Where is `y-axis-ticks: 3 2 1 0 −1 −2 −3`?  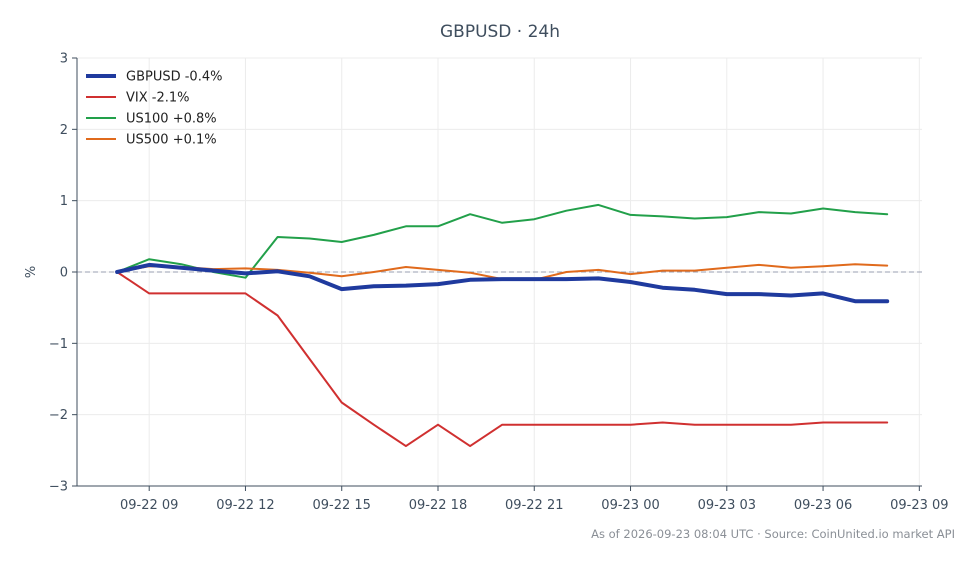 y-axis-ticks: 3 2 1 0 −1 −2 −3 is located at coordinates (63, 273).